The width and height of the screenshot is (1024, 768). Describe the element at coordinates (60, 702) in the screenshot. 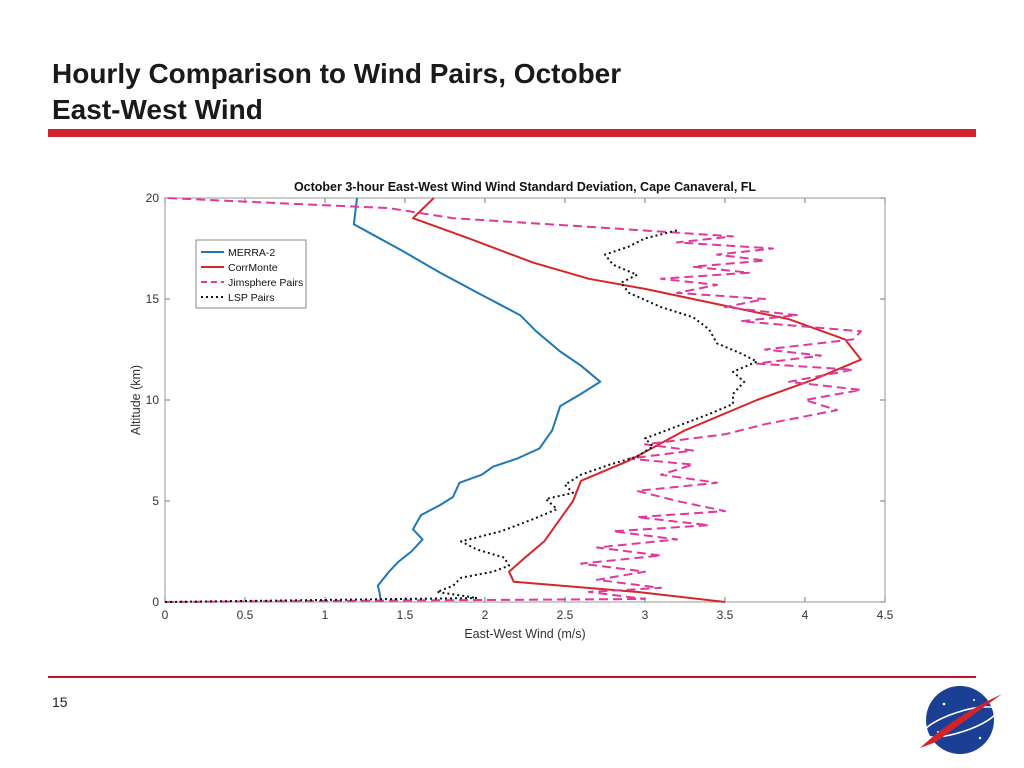

I see `page-number: 15` at that location.